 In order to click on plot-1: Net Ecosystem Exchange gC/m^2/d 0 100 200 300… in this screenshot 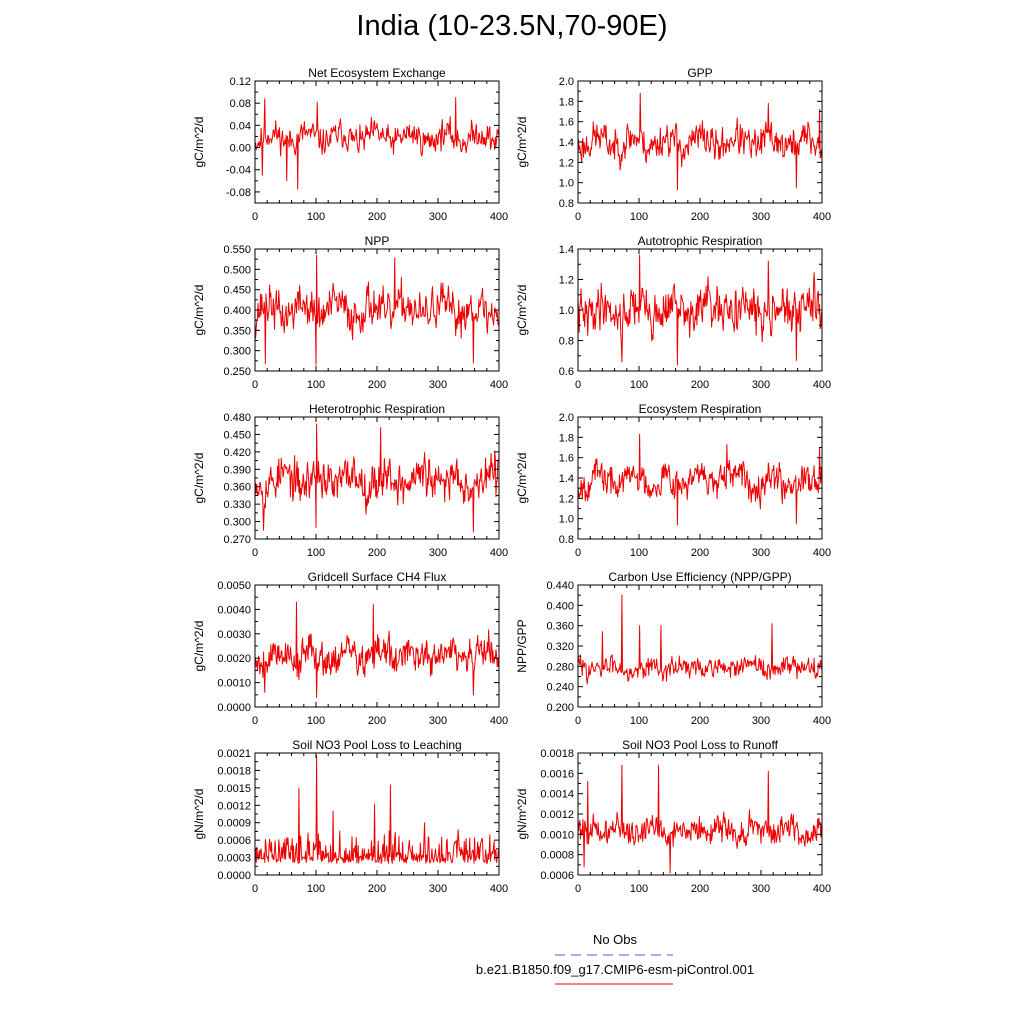, I will do `click(350, 144)`.